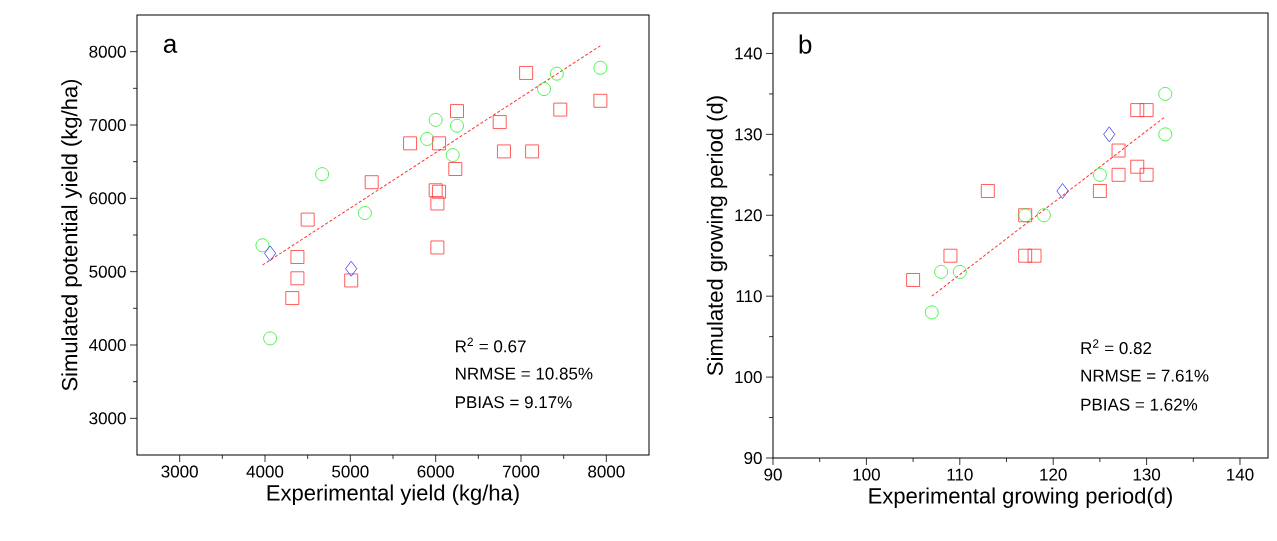 The image size is (1277, 541). I want to click on annotation: a, so click(170, 45).